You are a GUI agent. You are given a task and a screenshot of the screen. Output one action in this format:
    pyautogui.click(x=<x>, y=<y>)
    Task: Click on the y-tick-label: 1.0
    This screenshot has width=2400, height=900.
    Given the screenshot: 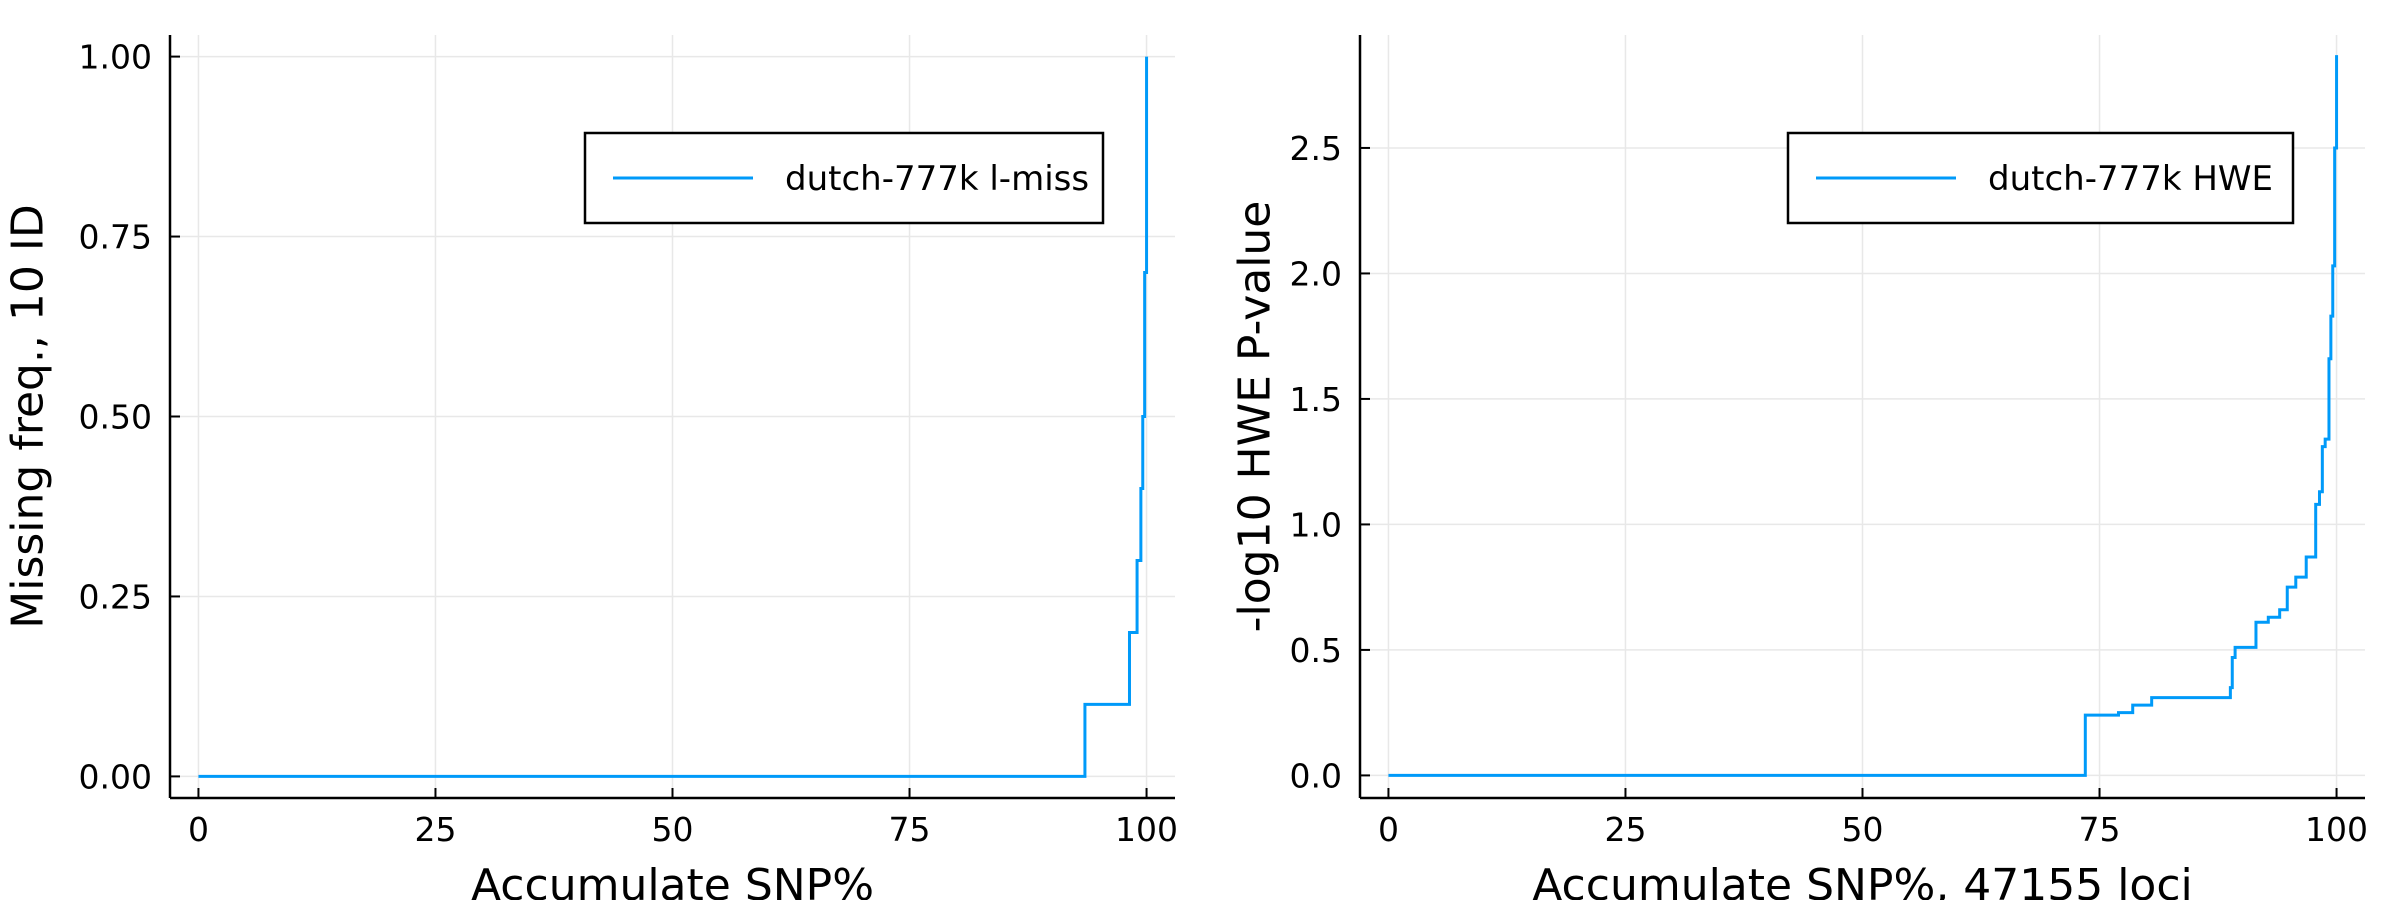 What is the action you would take?
    pyautogui.click(x=1316, y=524)
    